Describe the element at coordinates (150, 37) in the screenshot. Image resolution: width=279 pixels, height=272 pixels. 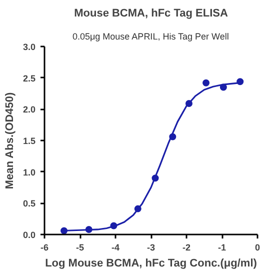
I see `chart-subtitle: 0.05μg Mouse APRIL, His Tag Per Well` at that location.